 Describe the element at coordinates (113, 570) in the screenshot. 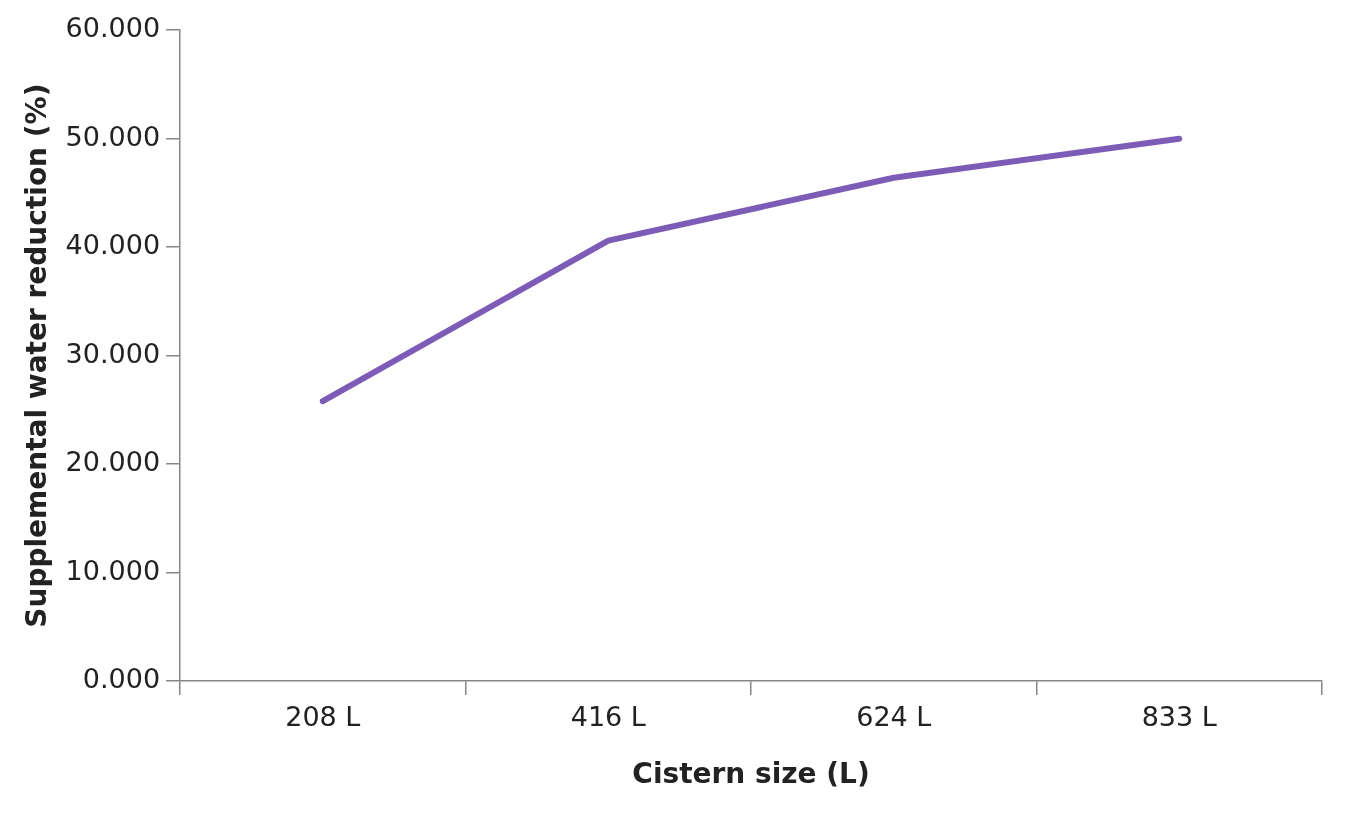

I see `y-tick-label: 10.000` at that location.